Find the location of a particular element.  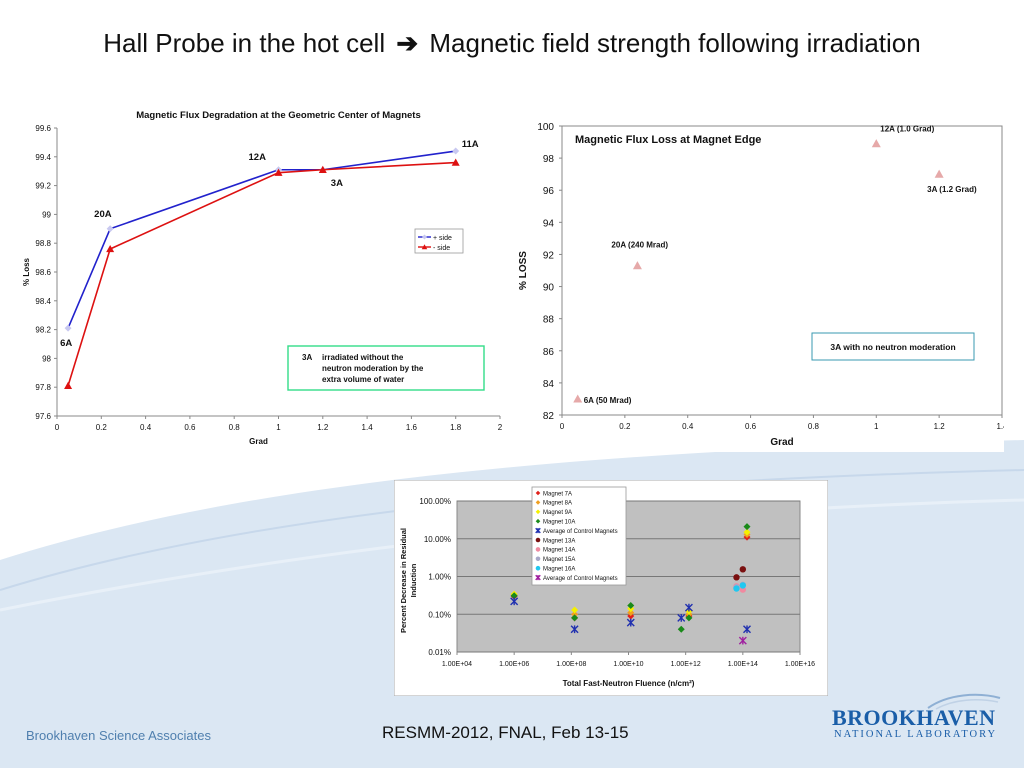

x-tick-label: 0.4 is located at coordinates (688, 426).